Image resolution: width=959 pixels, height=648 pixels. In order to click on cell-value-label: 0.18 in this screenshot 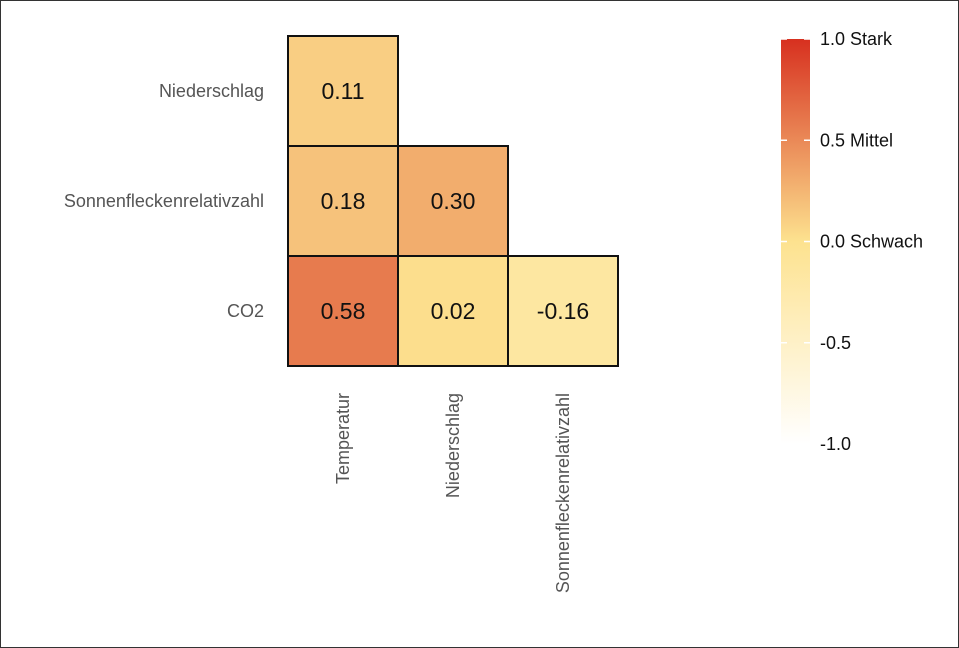, I will do `click(343, 201)`.